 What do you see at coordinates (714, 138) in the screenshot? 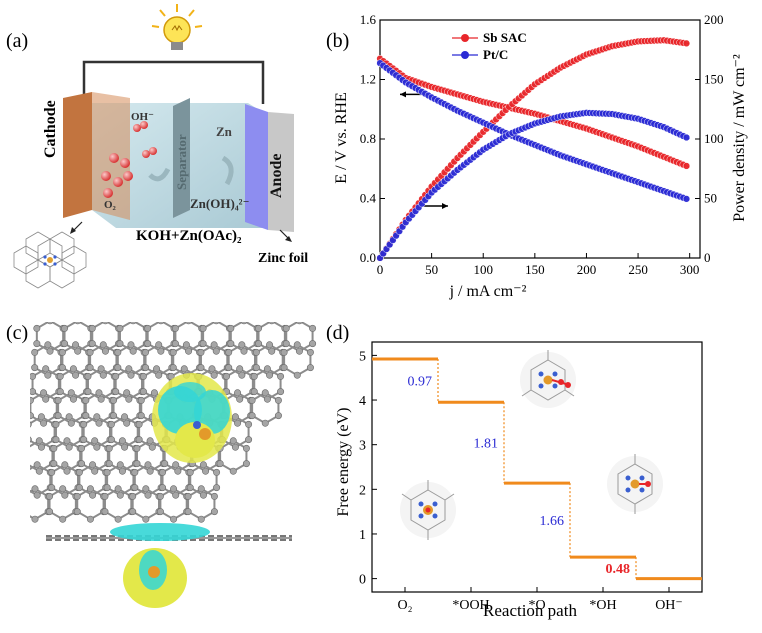
I see `y-right-tick-label: 100` at bounding box center [714, 138].